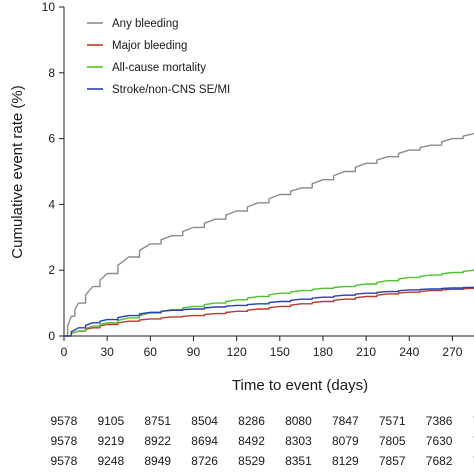 The width and height of the screenshot is (474, 474). What do you see at coordinates (51, 73) in the screenshot?
I see `y-tick-label: 8` at bounding box center [51, 73].